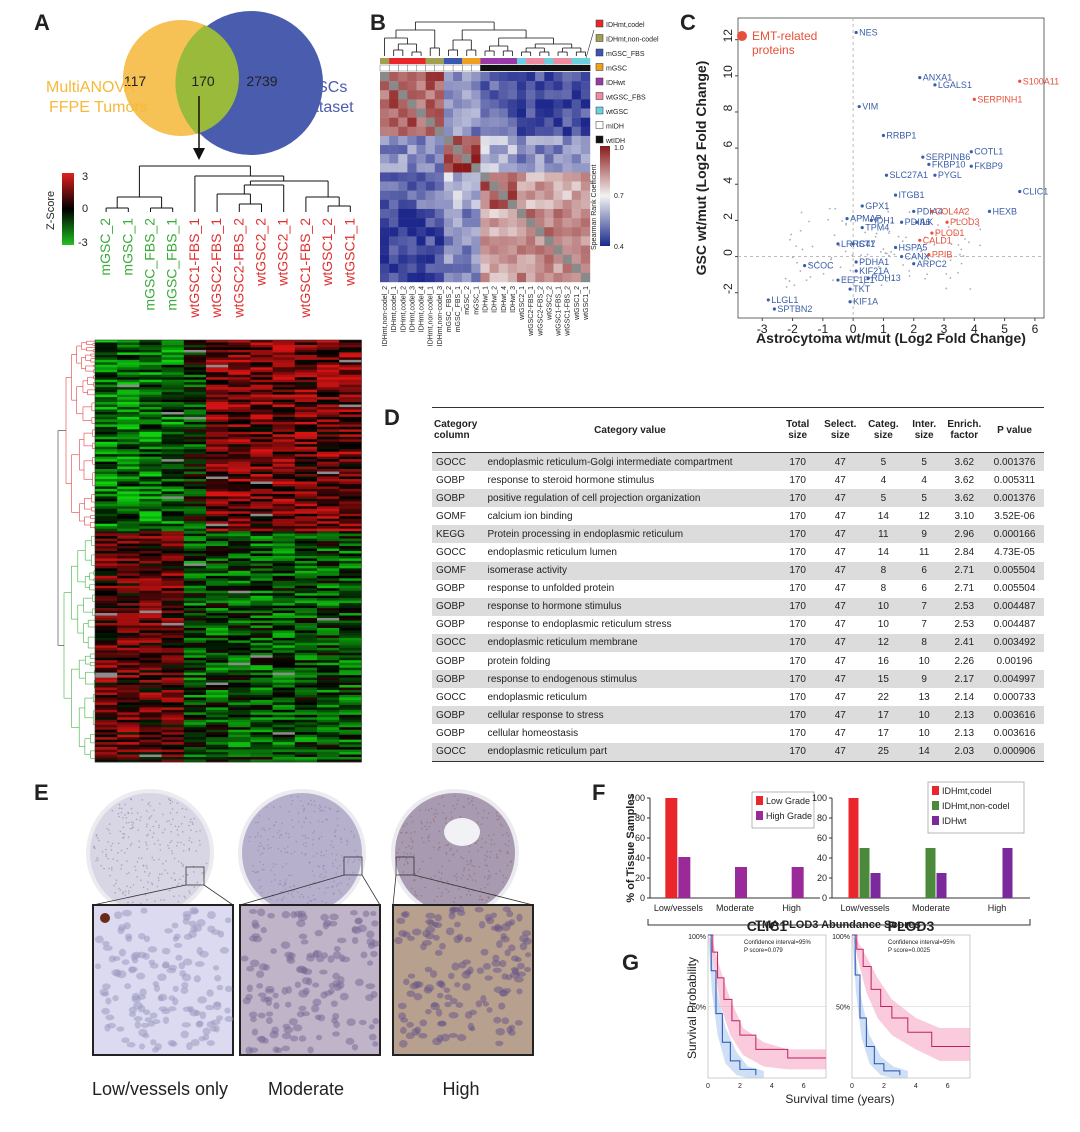 The width and height of the screenshot is (1080, 1132). I want to click on survival-p-note: P score=0.0025, so click(909, 951).